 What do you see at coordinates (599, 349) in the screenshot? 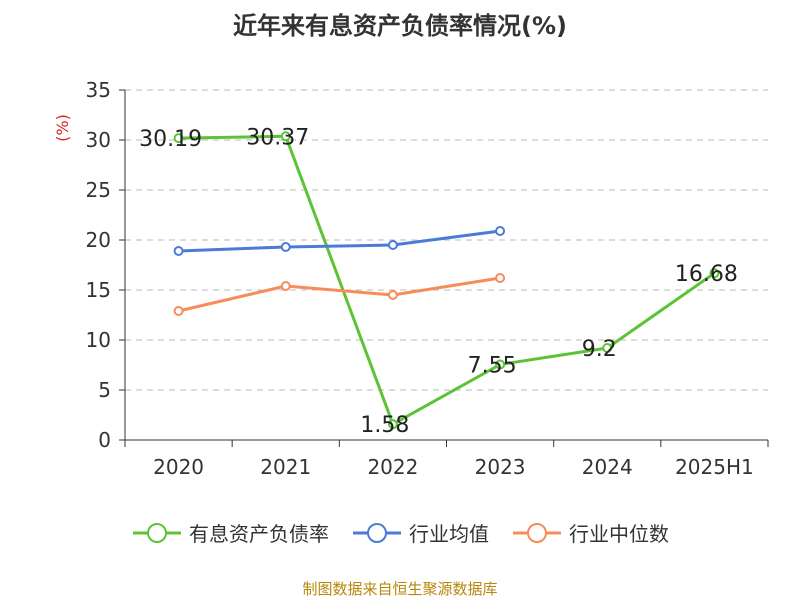
I see `data-label: 9.2` at bounding box center [599, 349].